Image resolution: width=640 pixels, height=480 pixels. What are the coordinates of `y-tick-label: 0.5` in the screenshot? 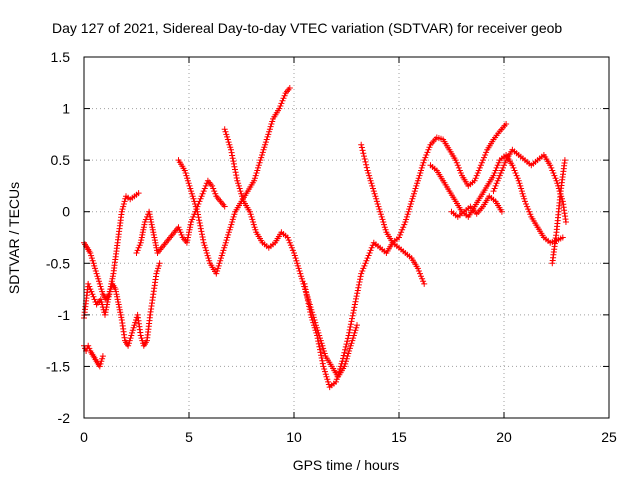 It's located at (61, 160).